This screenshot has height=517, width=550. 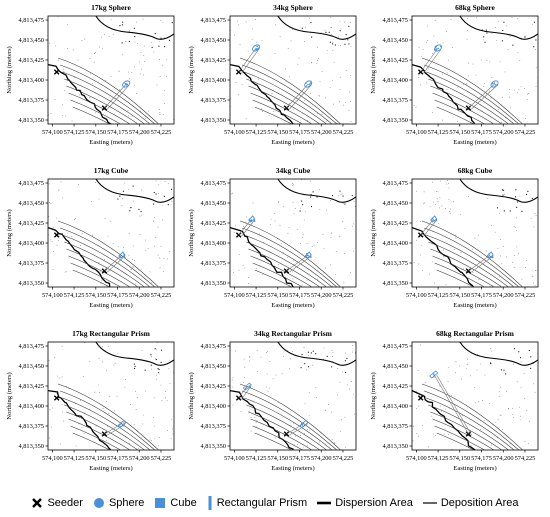 I want to click on x-axis-label: Easting (meters), so click(x=292, y=142).